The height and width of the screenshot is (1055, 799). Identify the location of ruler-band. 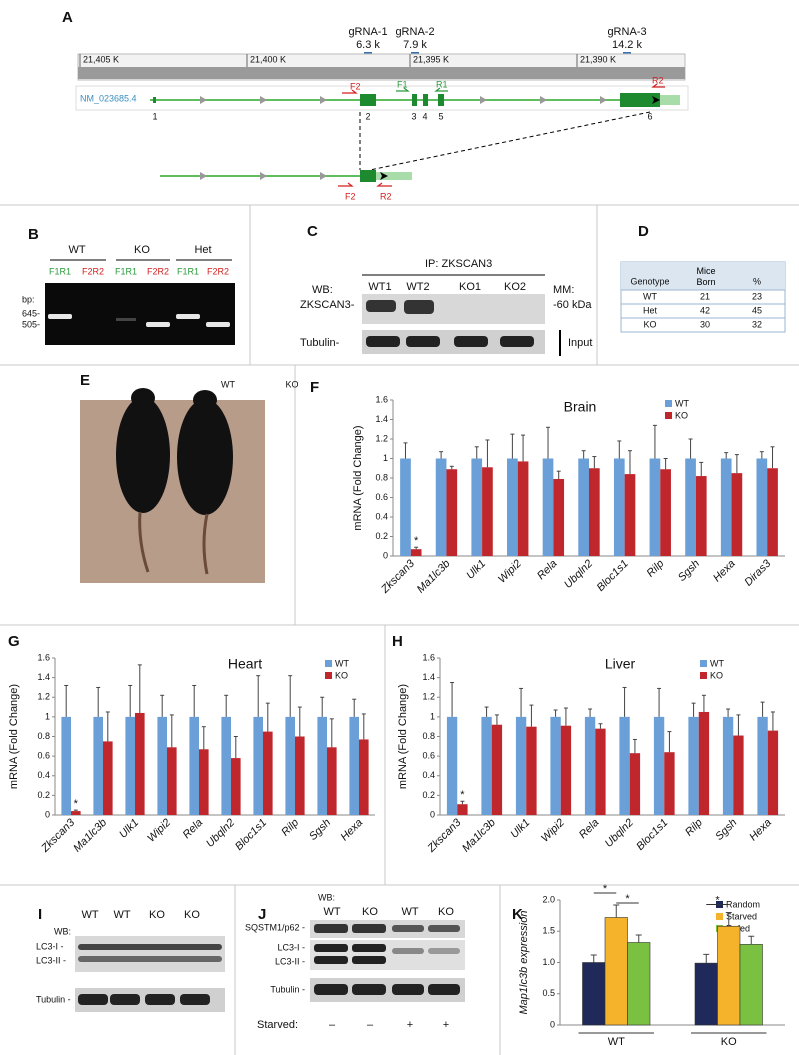
(381, 73).